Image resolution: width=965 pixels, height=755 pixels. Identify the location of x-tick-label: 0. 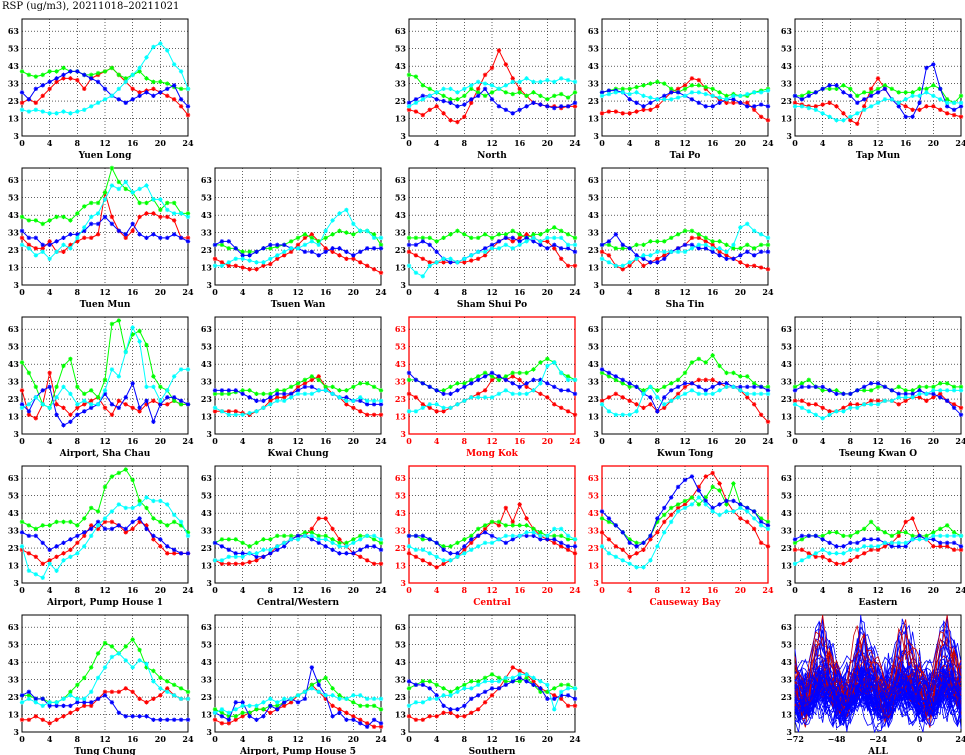
(409, 143).